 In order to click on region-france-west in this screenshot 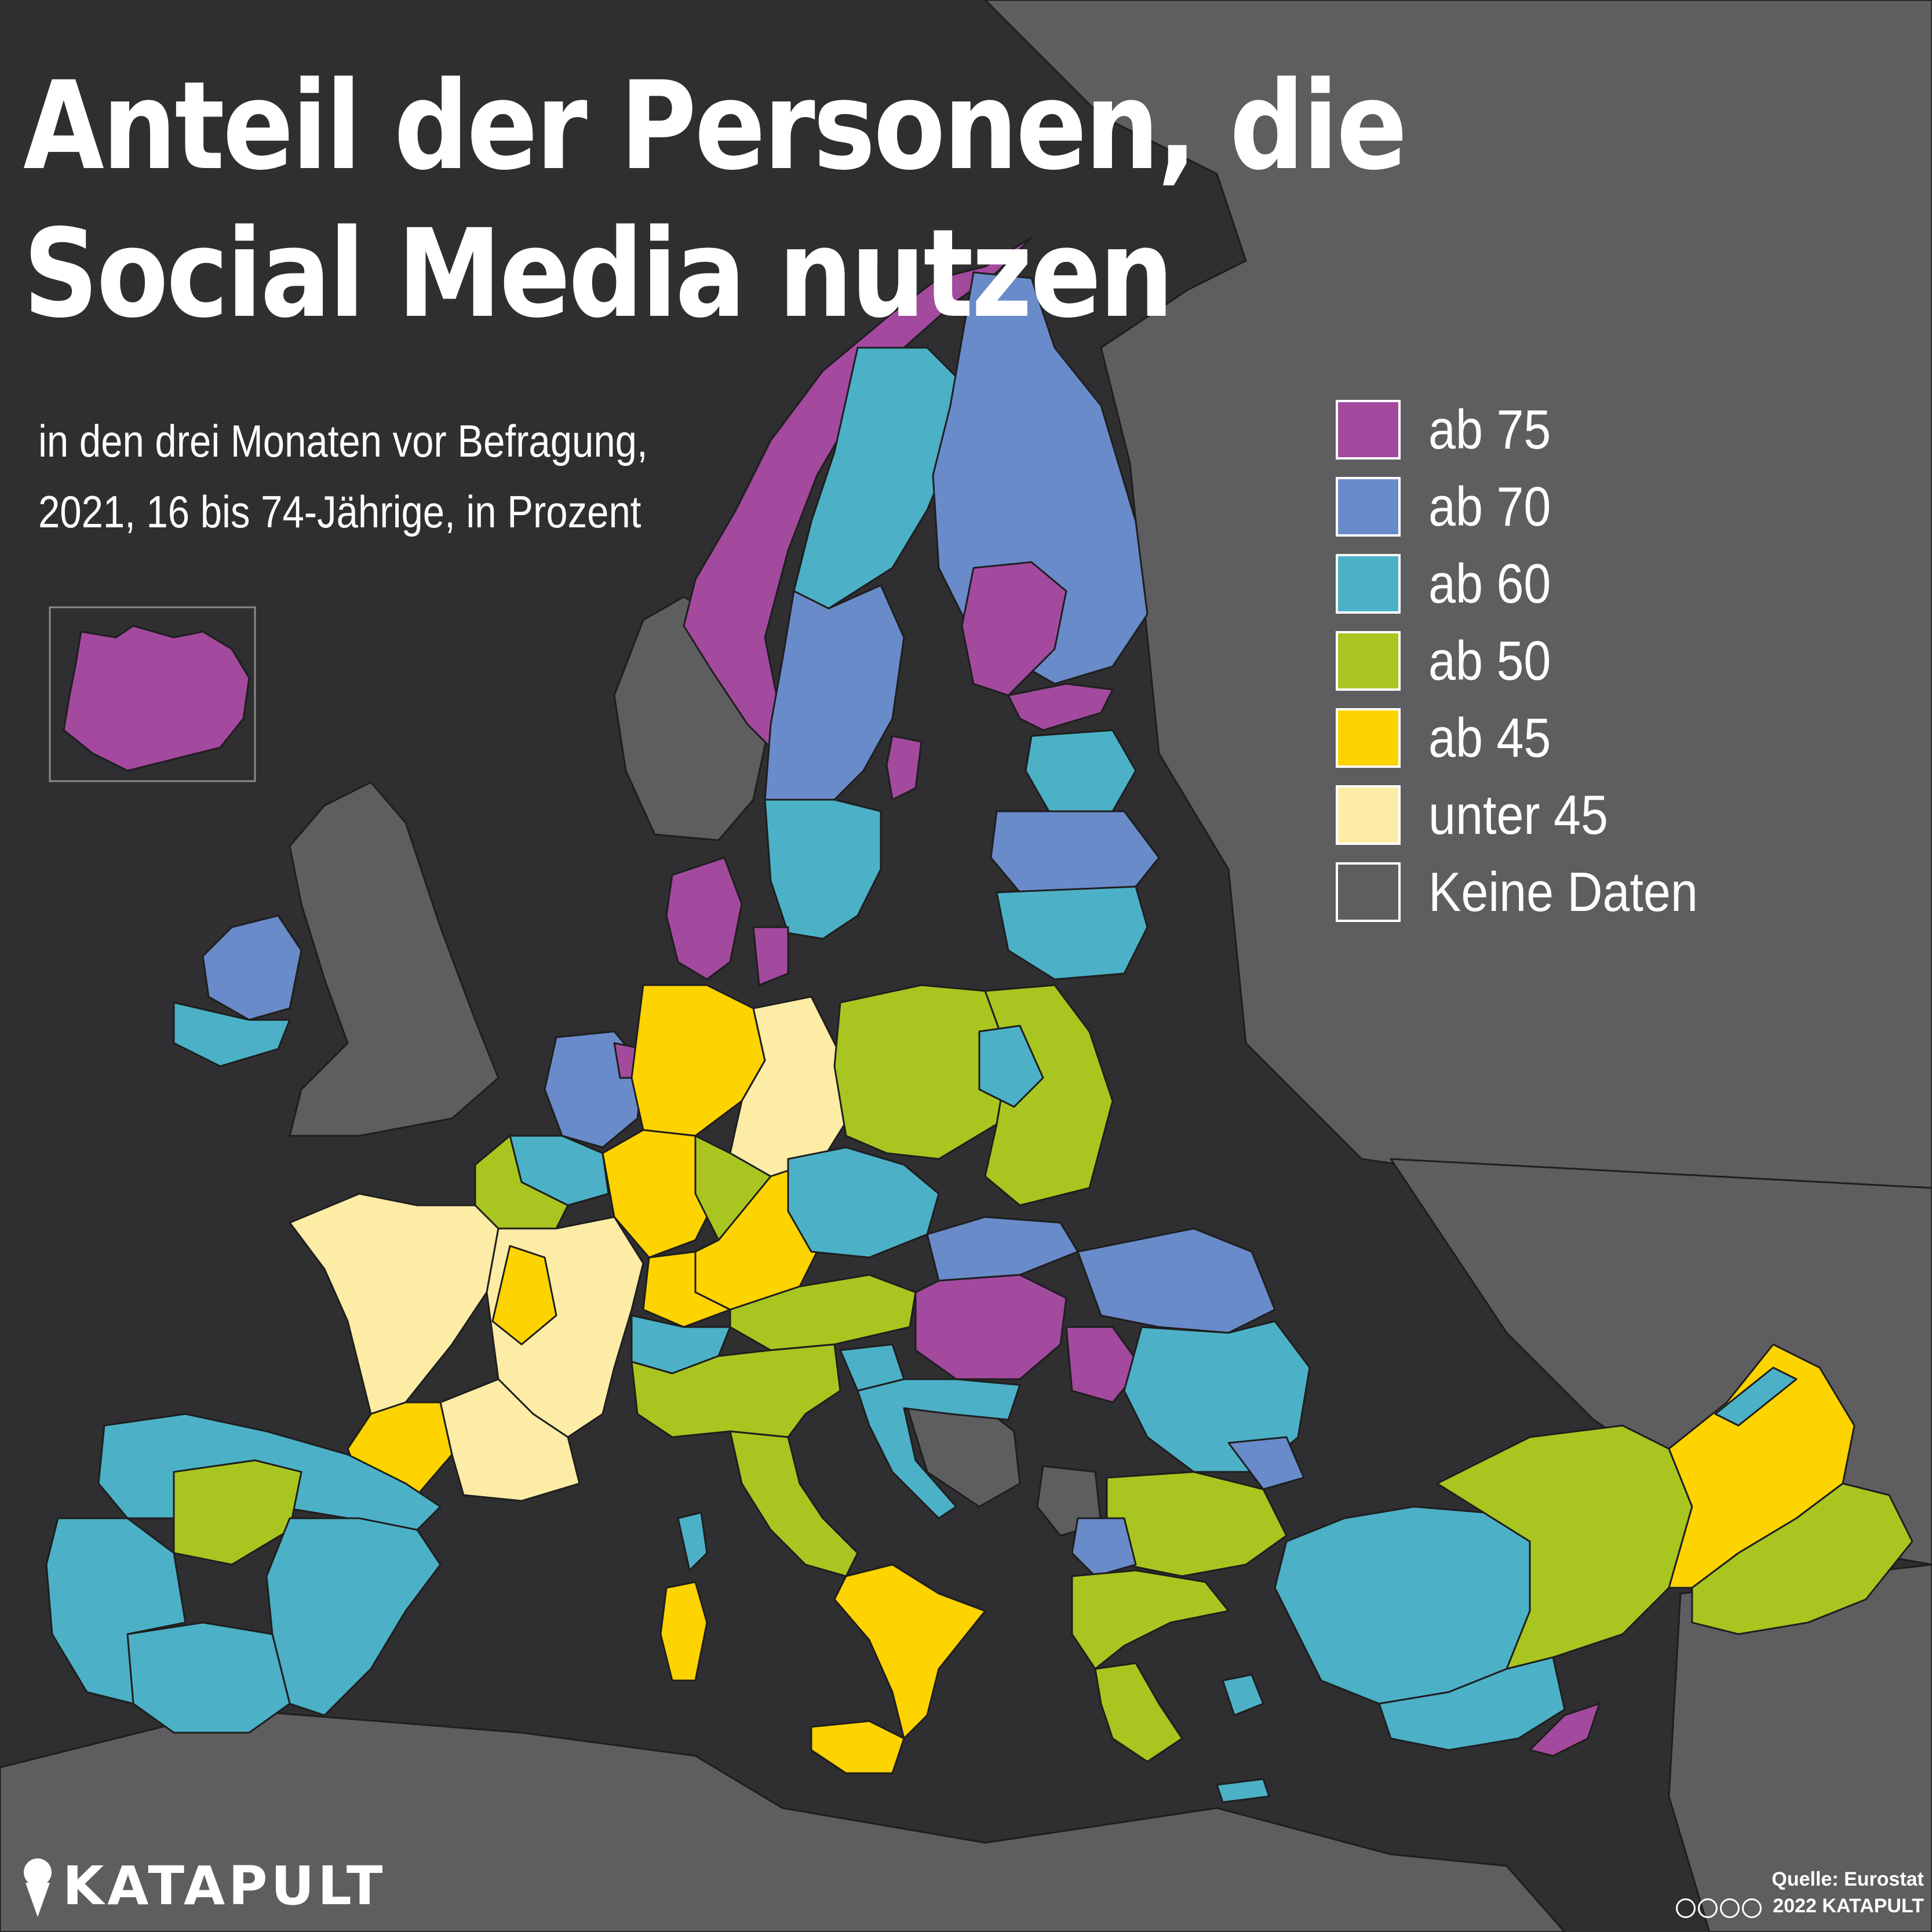, I will do `click(395, 1304)`.